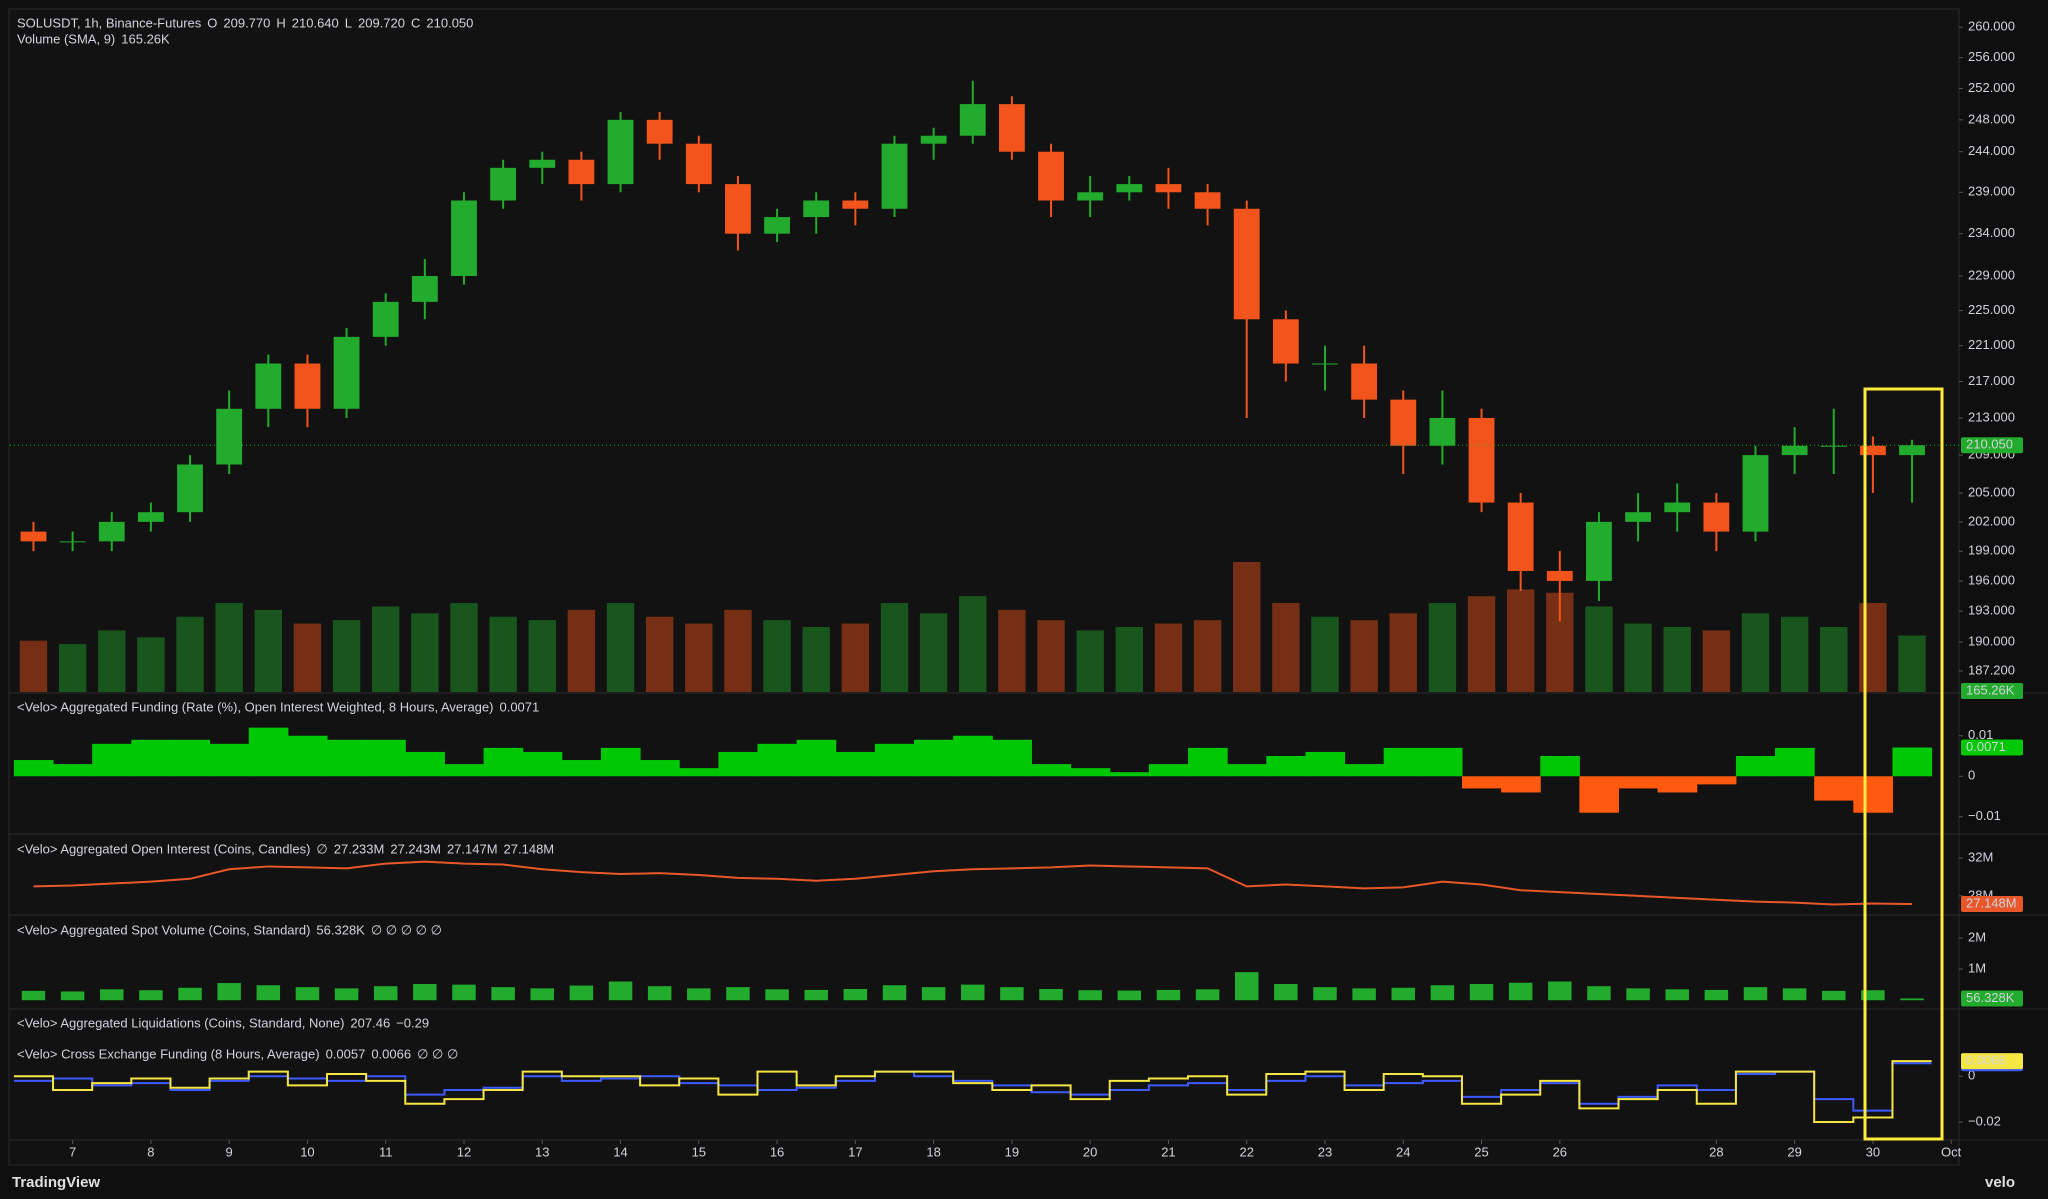 The height and width of the screenshot is (1199, 2048). What do you see at coordinates (855, 1151) in the screenshot?
I see `x-tick-label: 17` at bounding box center [855, 1151].